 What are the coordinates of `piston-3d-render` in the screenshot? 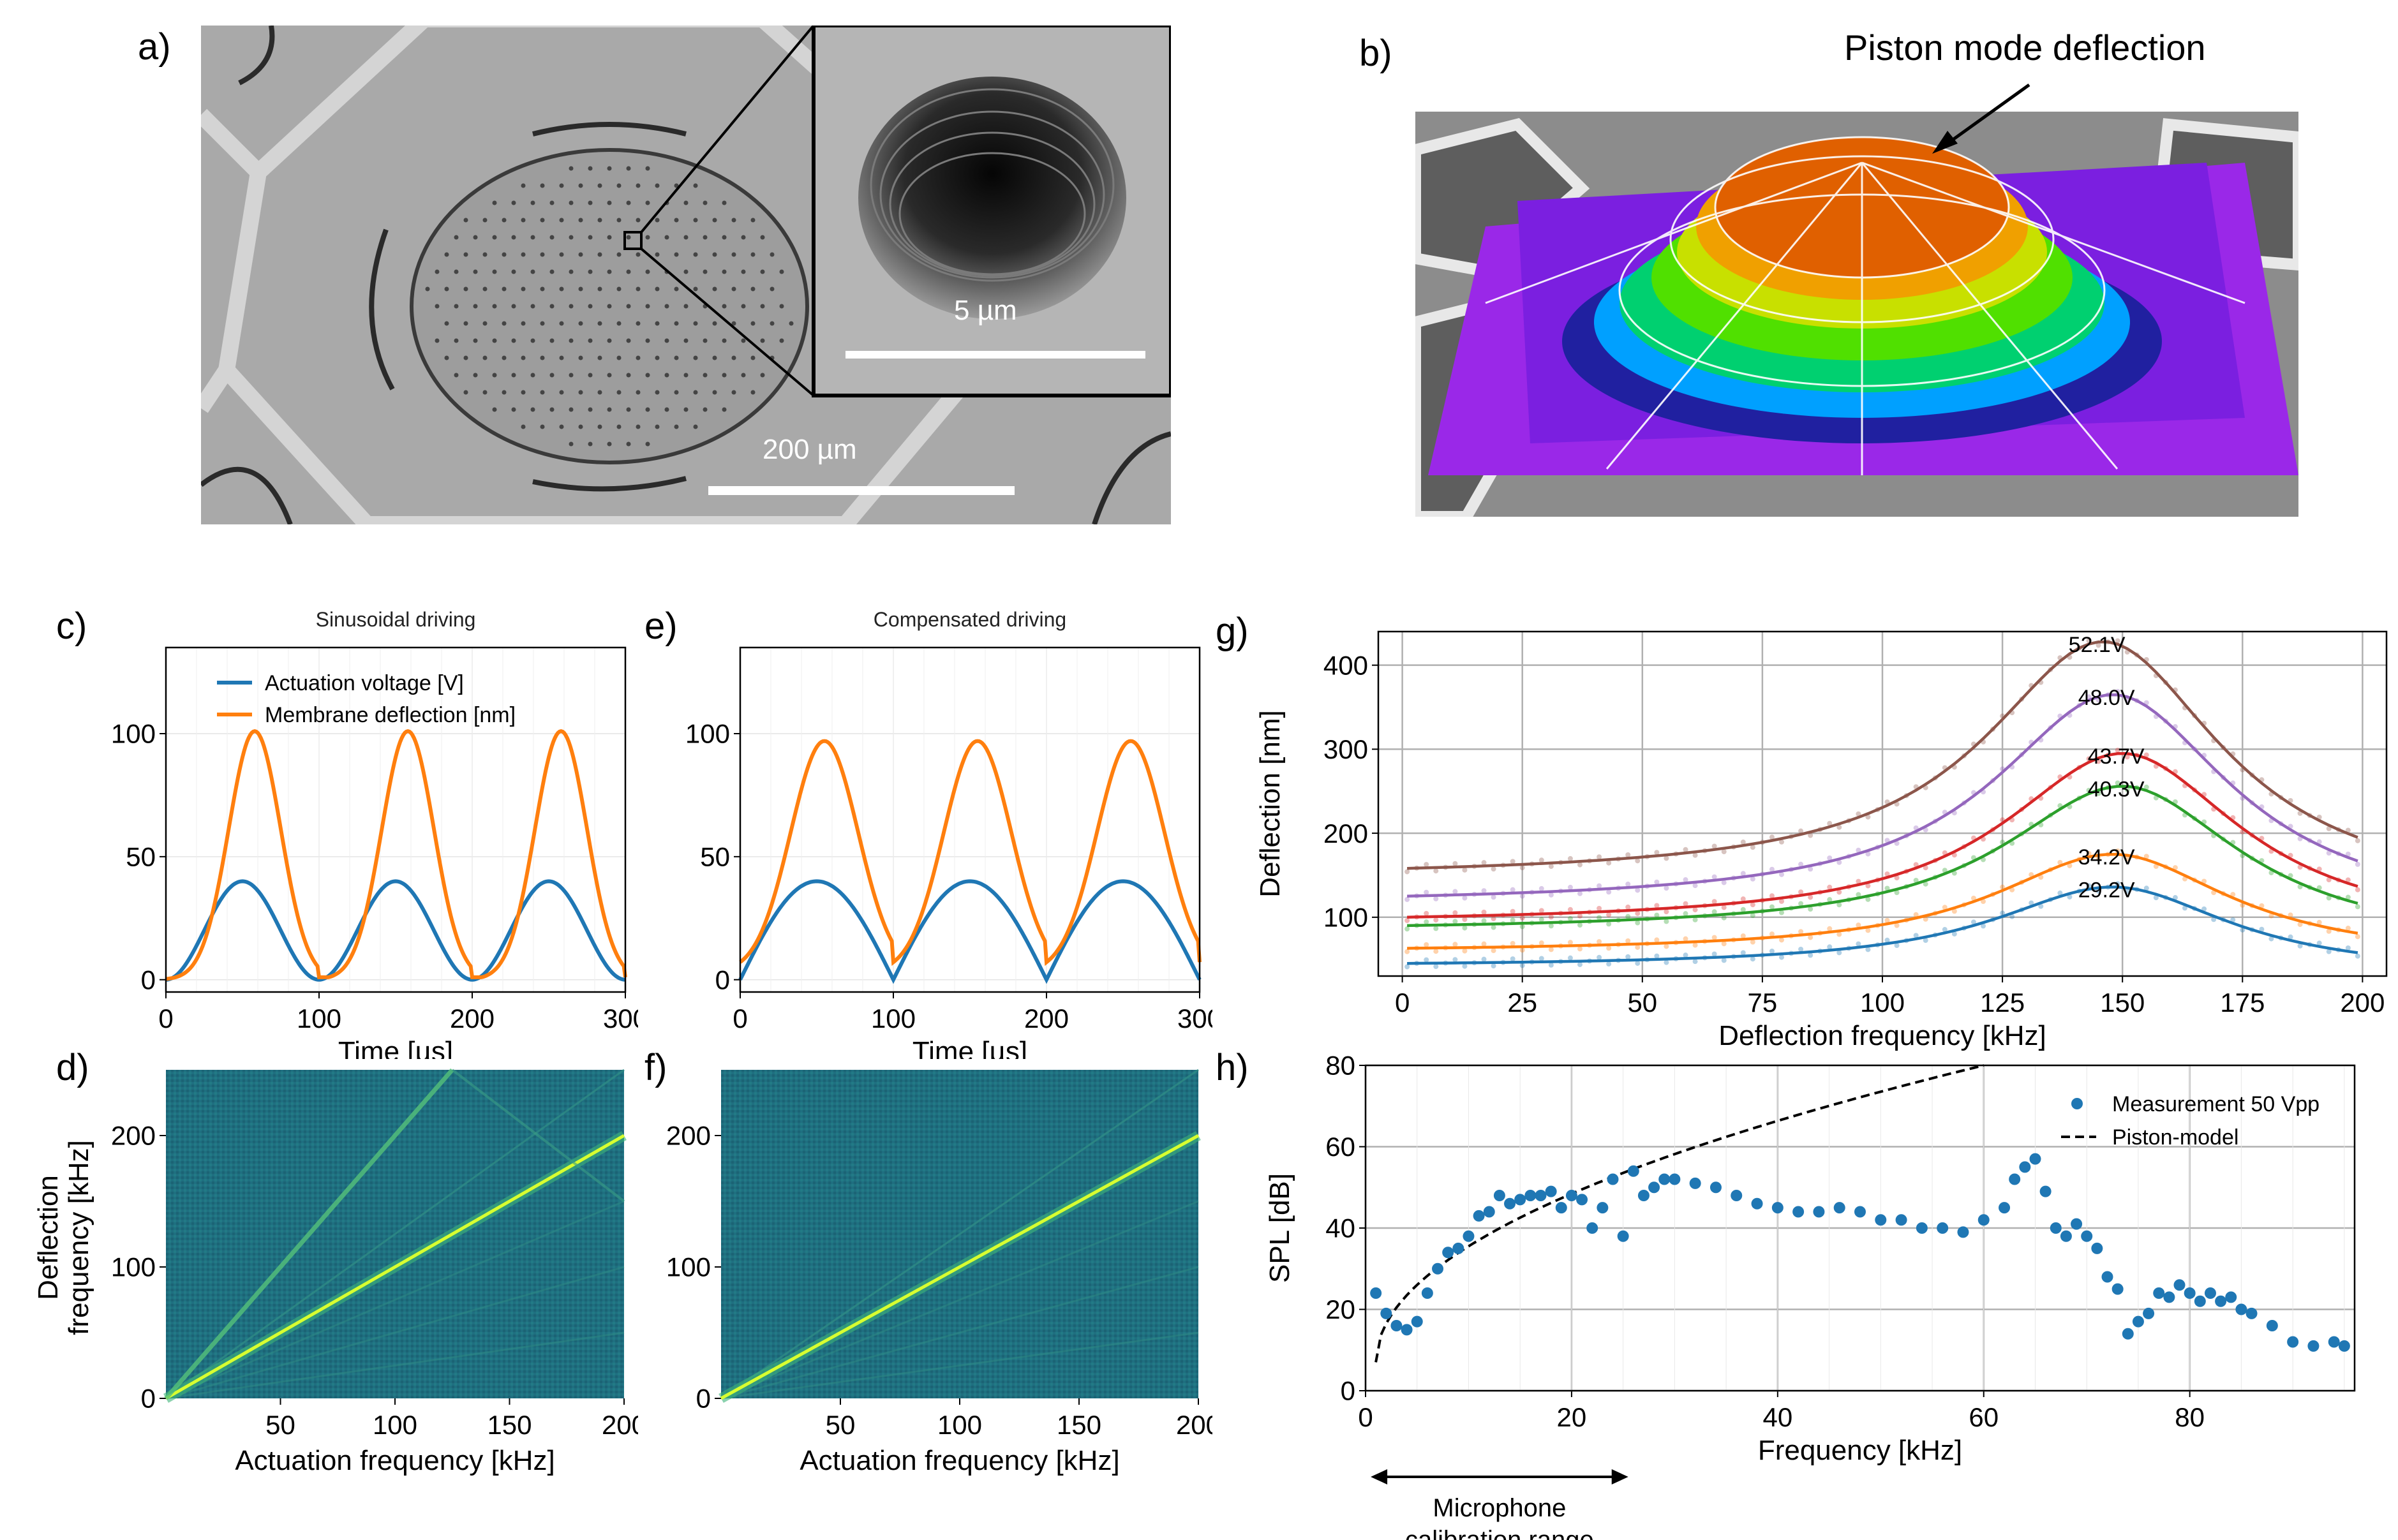 It's located at (1856, 314).